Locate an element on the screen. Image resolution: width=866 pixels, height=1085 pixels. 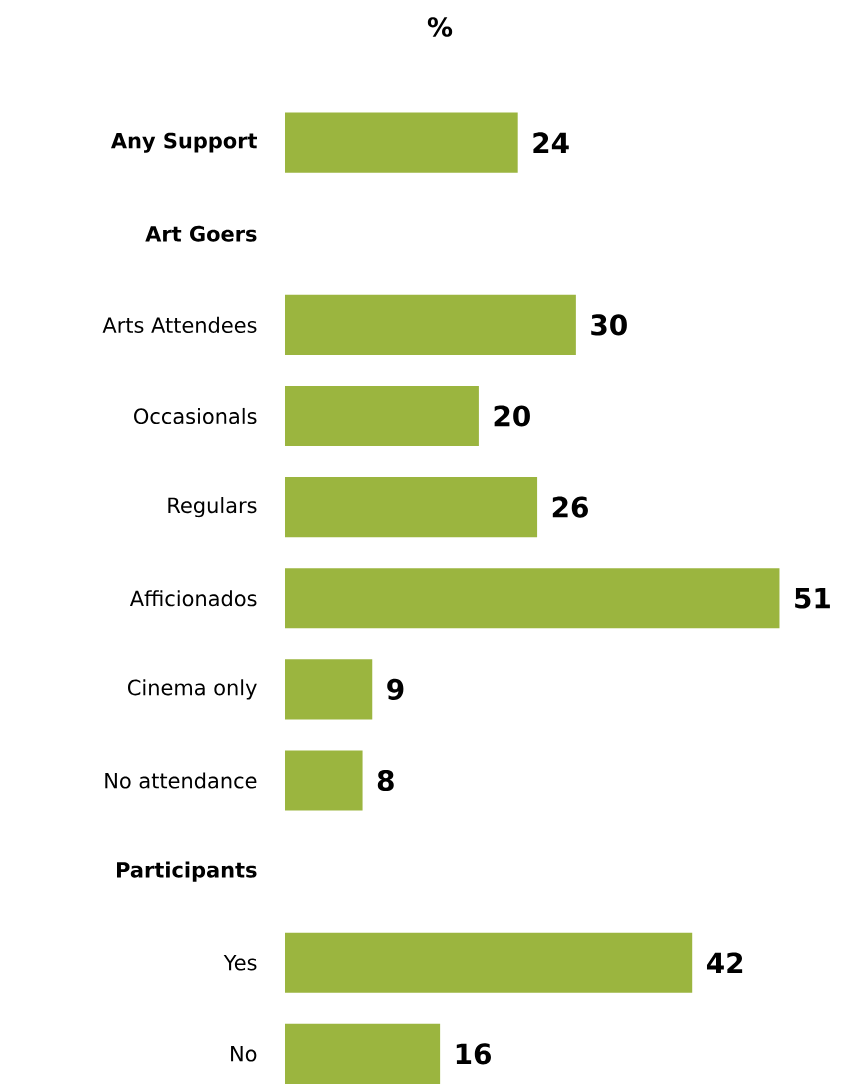
chart-title: % is located at coordinates (440, 27).